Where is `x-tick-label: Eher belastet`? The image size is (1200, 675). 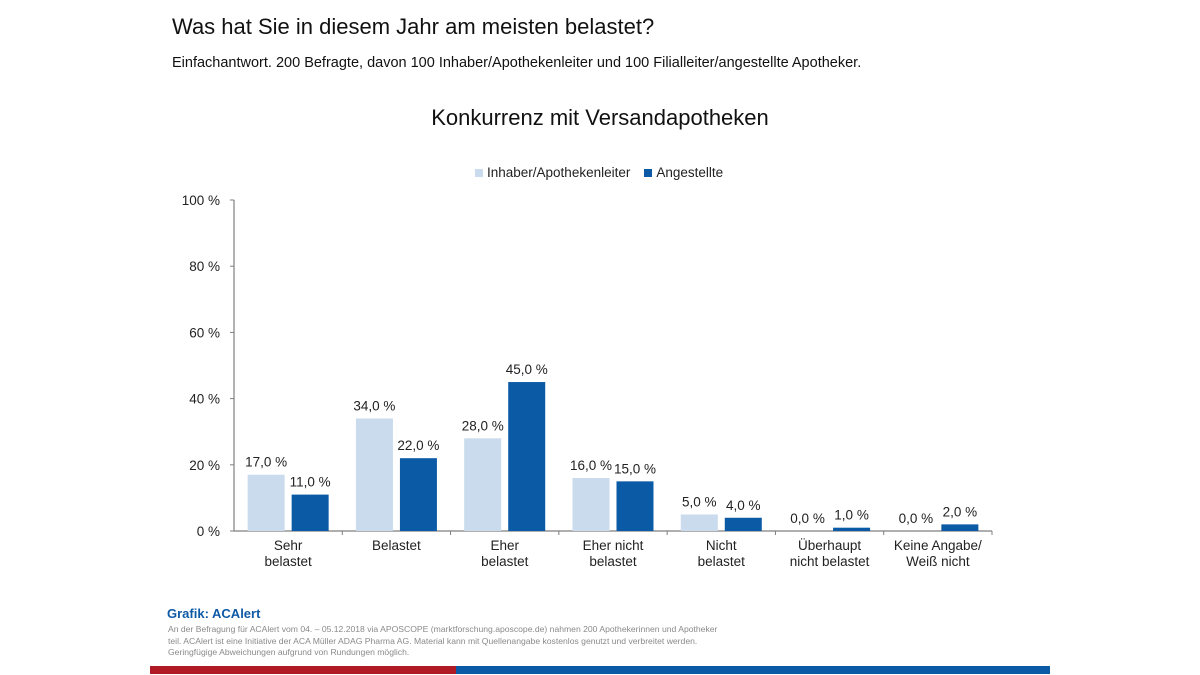 x-tick-label: Eher belastet is located at coordinates (505, 553).